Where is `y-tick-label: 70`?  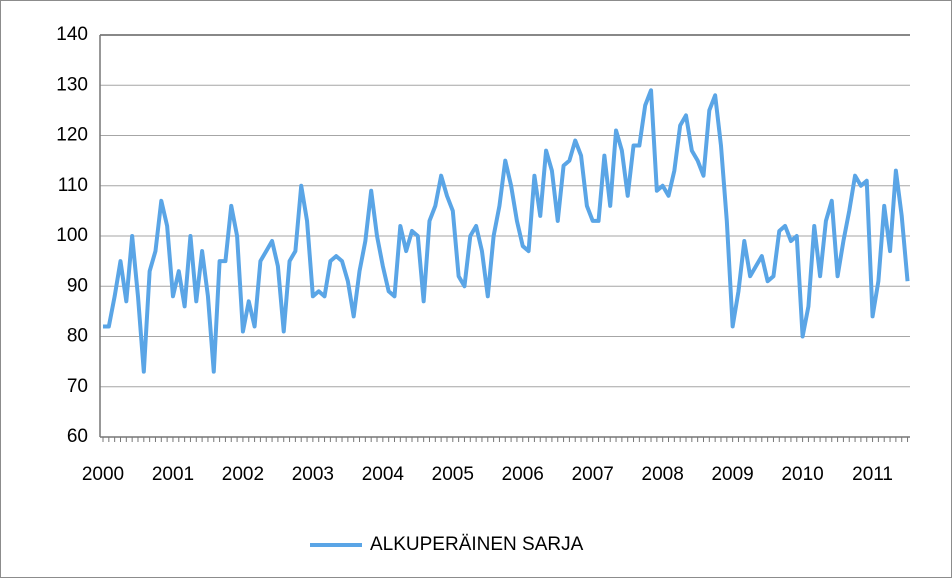
y-tick-label: 70 is located at coordinates (77, 386).